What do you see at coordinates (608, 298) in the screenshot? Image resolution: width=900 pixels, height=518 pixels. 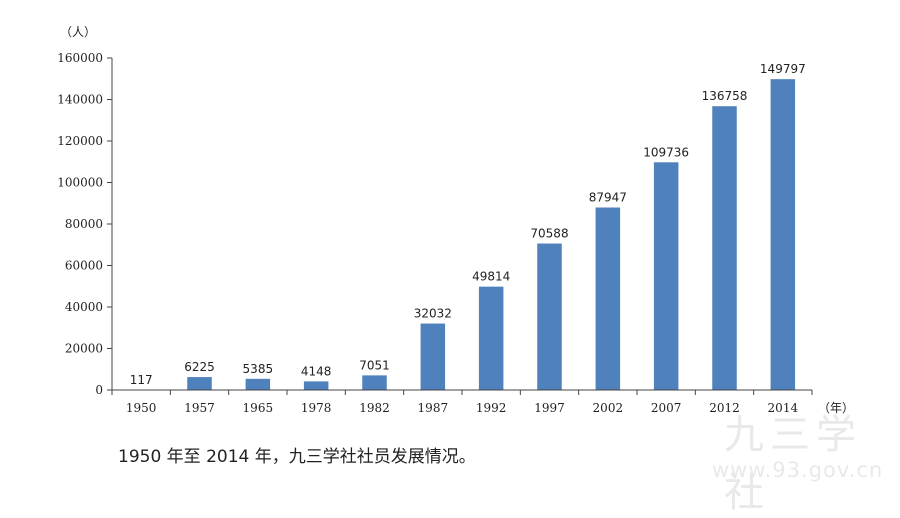 I see `bar-2002` at bounding box center [608, 298].